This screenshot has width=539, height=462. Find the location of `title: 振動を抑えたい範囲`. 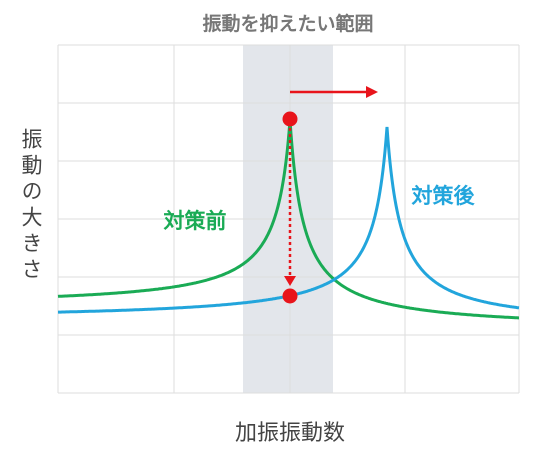

title: 振動を抑えたい範囲 is located at coordinates (287, 23).